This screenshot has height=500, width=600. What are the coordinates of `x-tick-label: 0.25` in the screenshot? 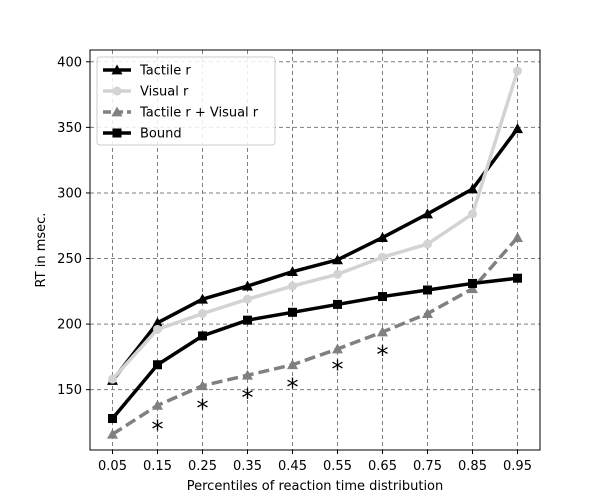 It's located at (202, 466).